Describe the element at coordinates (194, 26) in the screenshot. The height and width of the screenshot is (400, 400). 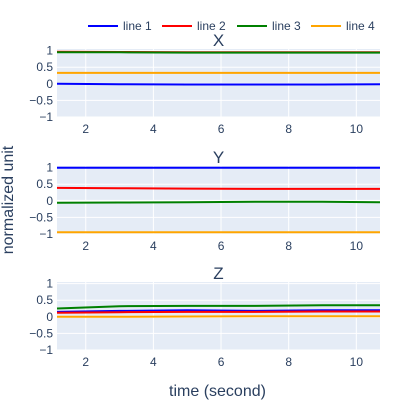
I see `legend-item-line-2: line 2` at that location.